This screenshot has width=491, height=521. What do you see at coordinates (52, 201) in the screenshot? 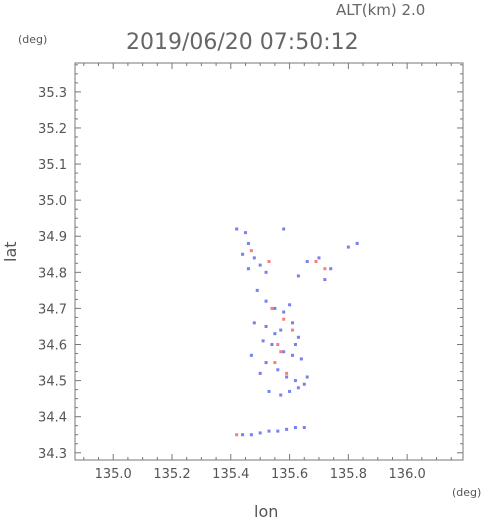
I see `y-tick-label: 35.0` at bounding box center [52, 201].